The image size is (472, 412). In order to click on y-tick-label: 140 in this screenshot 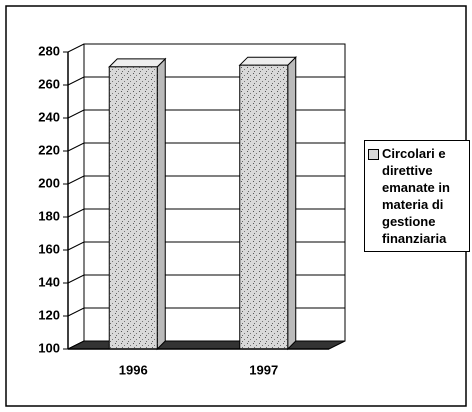, I will do `click(49, 281)`.